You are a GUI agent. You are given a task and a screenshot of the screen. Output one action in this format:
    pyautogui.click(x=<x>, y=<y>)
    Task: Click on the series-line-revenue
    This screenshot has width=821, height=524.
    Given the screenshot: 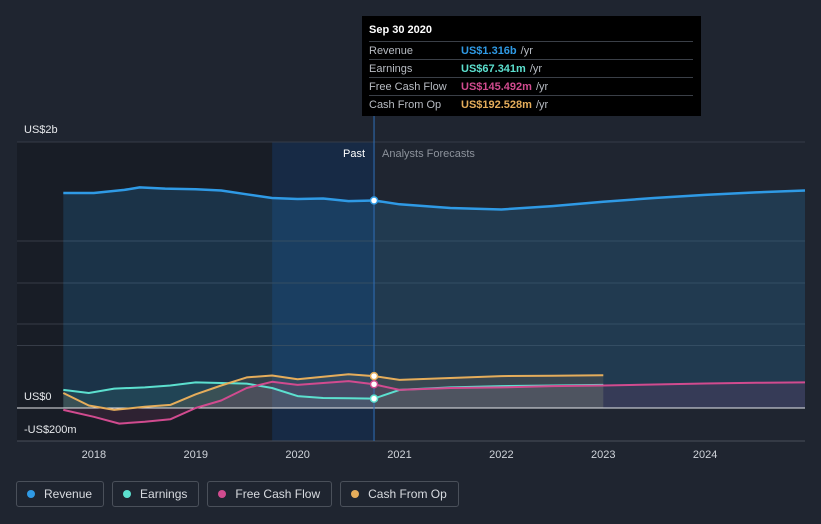 What is the action you would take?
    pyautogui.click(x=434, y=198)
    